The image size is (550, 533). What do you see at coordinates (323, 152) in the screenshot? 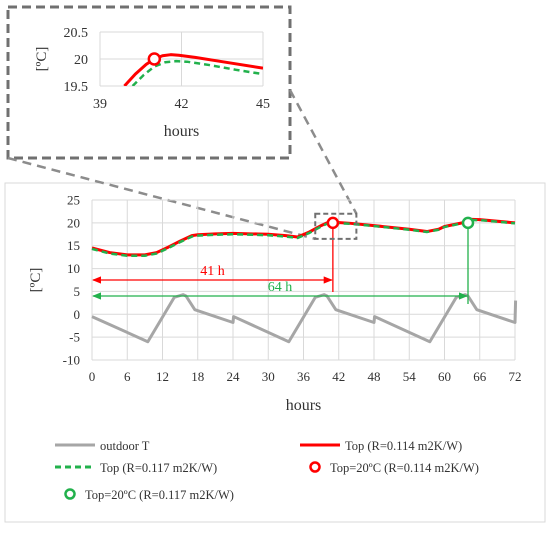
I see `zoom-connector-right` at bounding box center [323, 152].